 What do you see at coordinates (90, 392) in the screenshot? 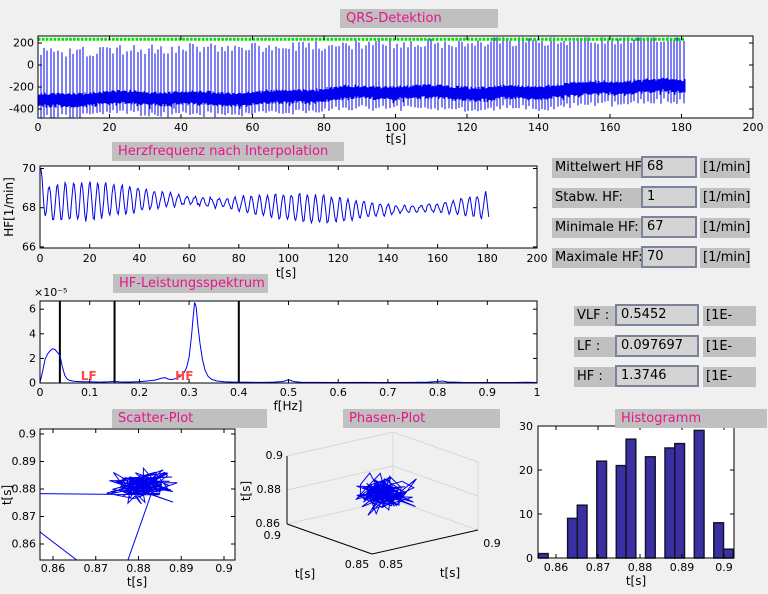
I see `svg-text: 0.1` at bounding box center [90, 392].